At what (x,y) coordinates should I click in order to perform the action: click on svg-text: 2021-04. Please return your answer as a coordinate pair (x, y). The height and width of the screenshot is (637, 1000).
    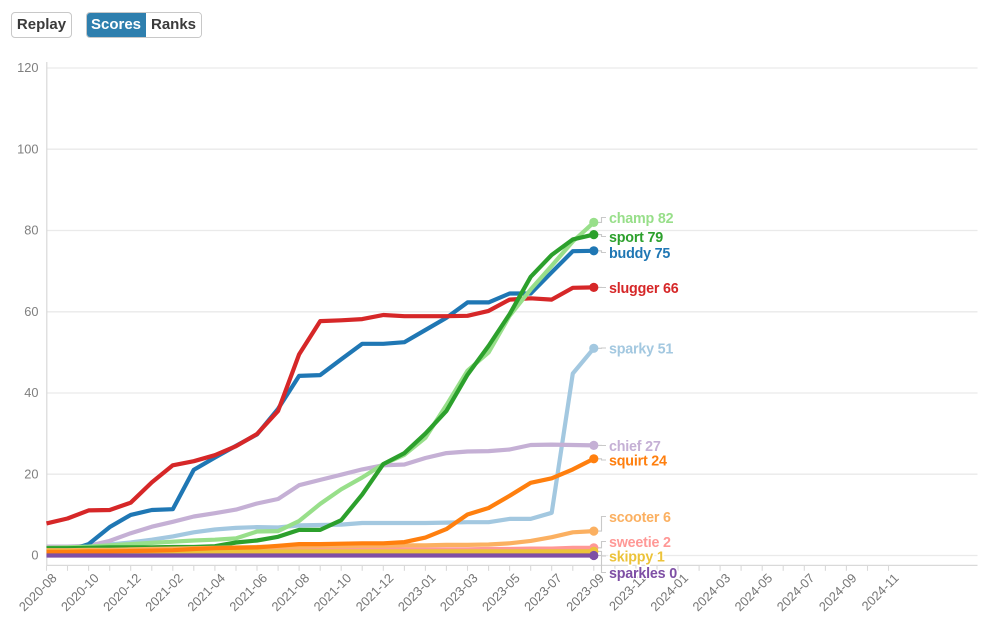
    Looking at the image, I should click on (206, 592).